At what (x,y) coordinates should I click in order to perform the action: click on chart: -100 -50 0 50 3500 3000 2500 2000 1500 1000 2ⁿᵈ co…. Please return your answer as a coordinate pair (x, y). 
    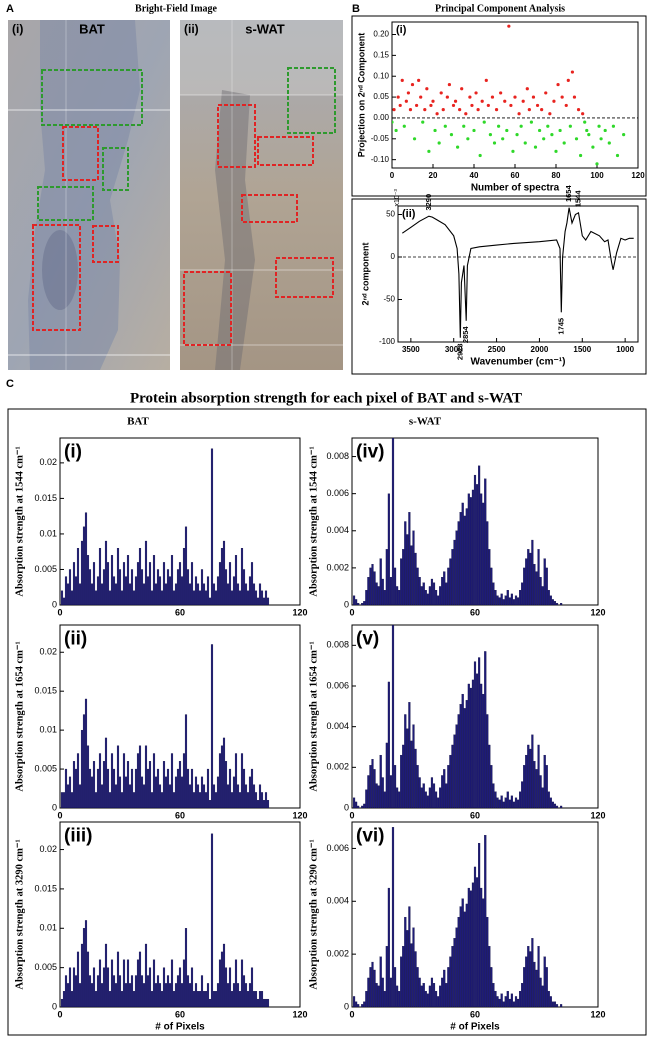
    Looking at the image, I should click on (499, 276).